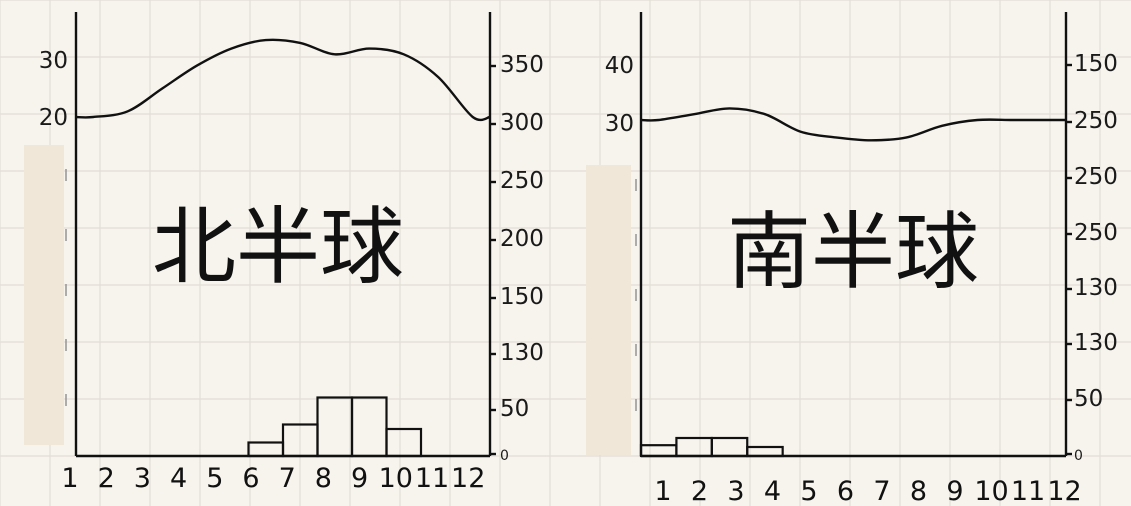  I want to click on left-axis-tick-label: 20, so click(53, 118).